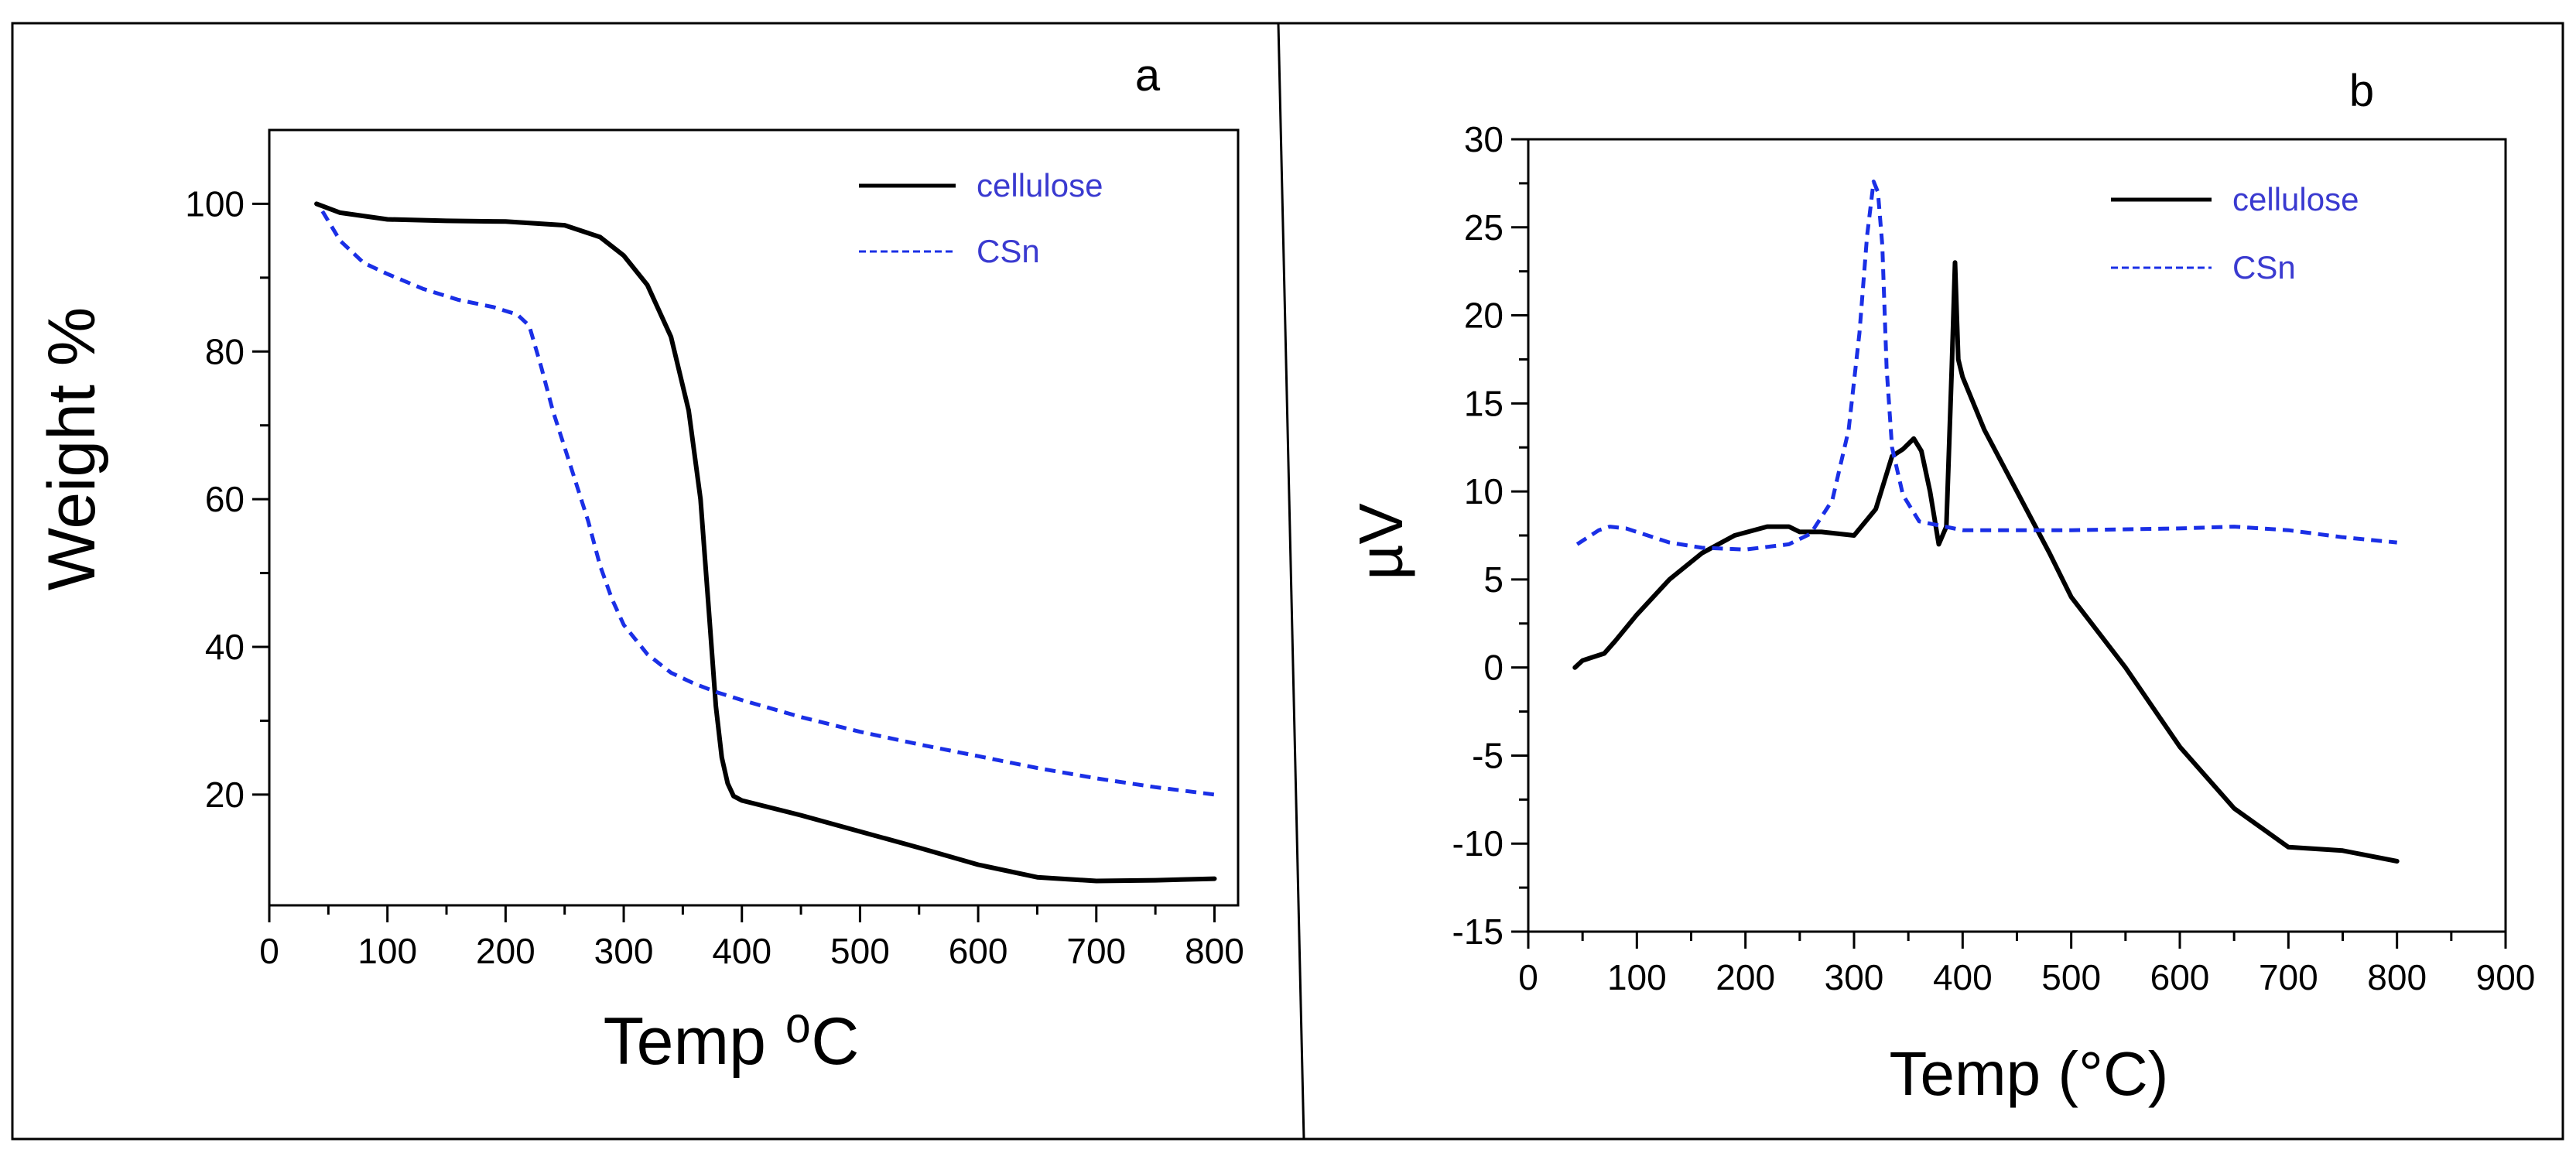 Image resolution: width=2576 pixels, height=1163 pixels. What do you see at coordinates (2288, 977) in the screenshot?
I see `panel-b-x-tick-label: 700` at bounding box center [2288, 977].